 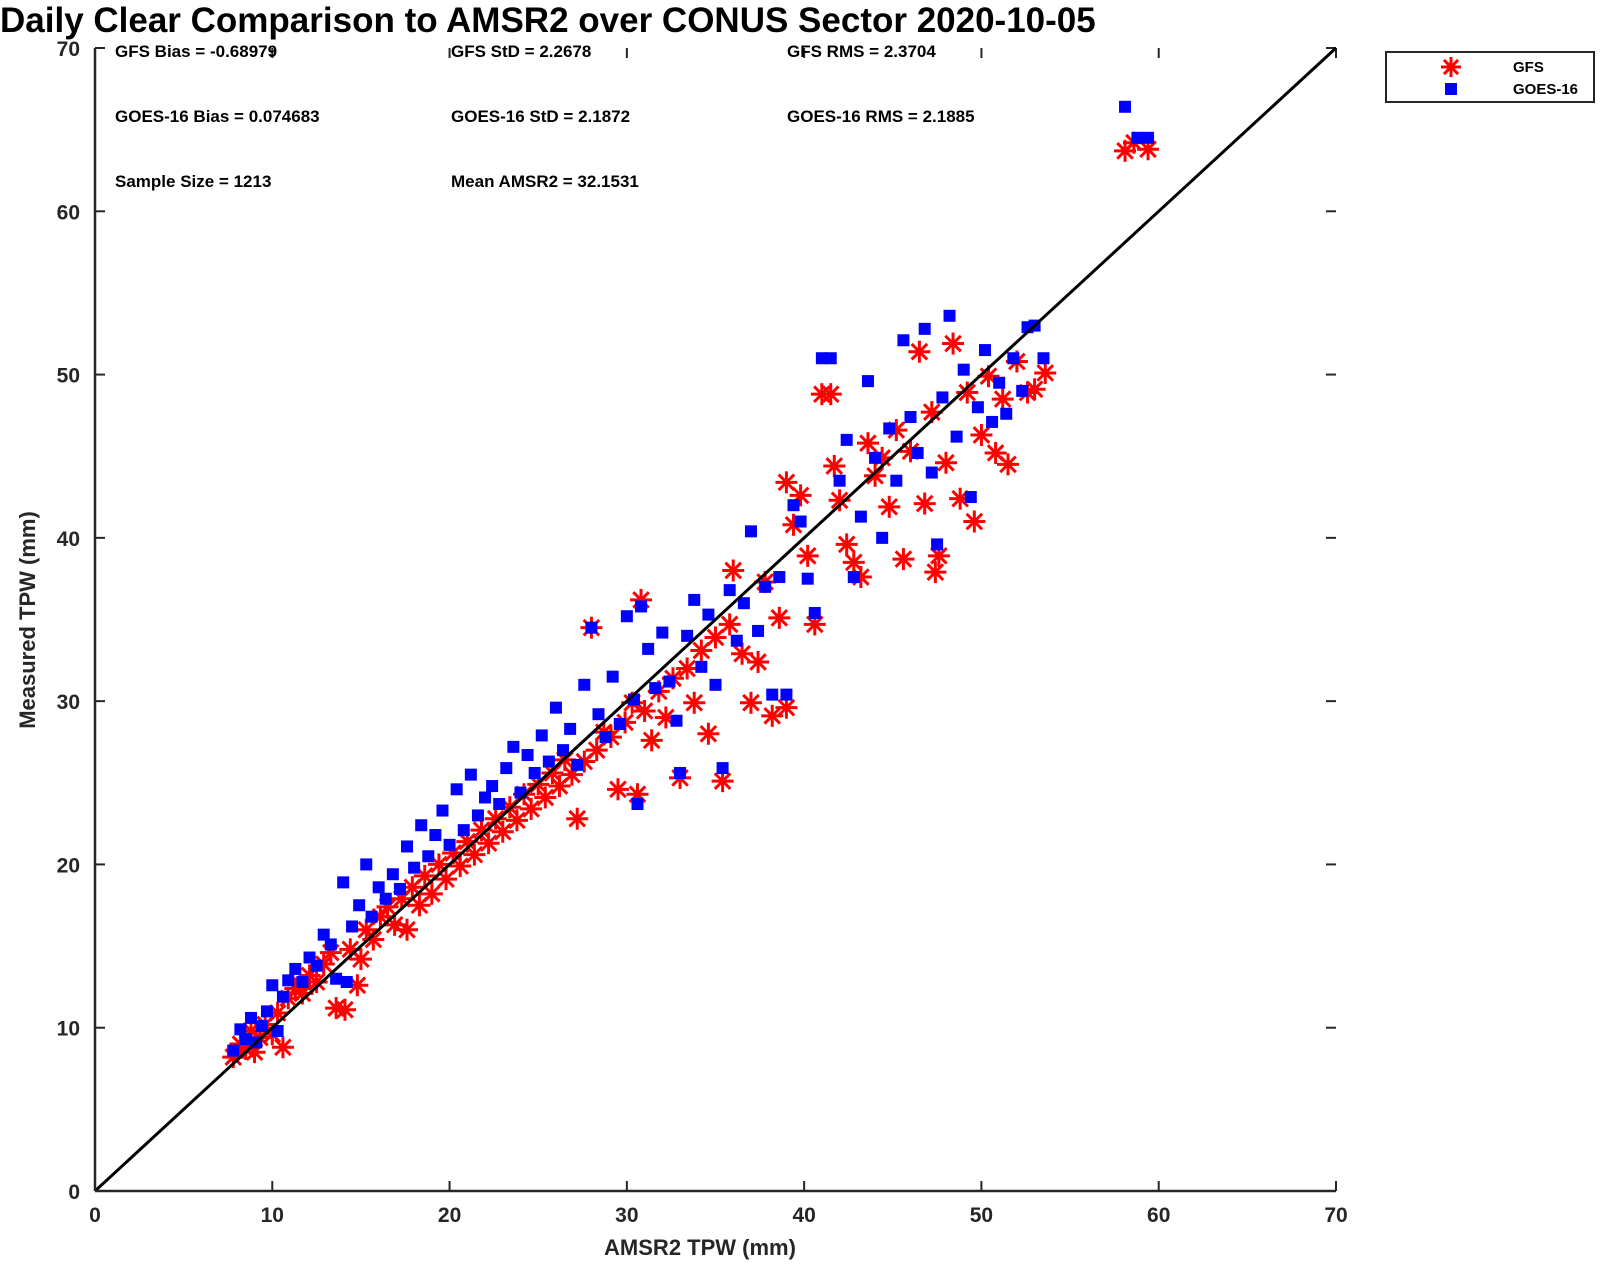 I want to click on y-tick-label: 30, so click(x=68, y=702).